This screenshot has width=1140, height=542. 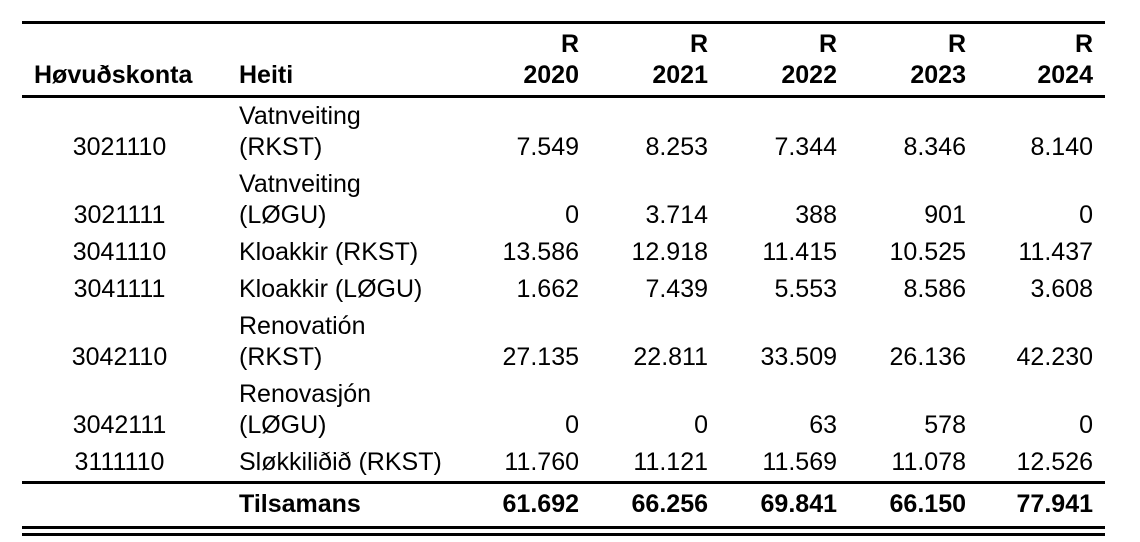 I want to click on total-label: Tilsamans, so click(x=339, y=508).